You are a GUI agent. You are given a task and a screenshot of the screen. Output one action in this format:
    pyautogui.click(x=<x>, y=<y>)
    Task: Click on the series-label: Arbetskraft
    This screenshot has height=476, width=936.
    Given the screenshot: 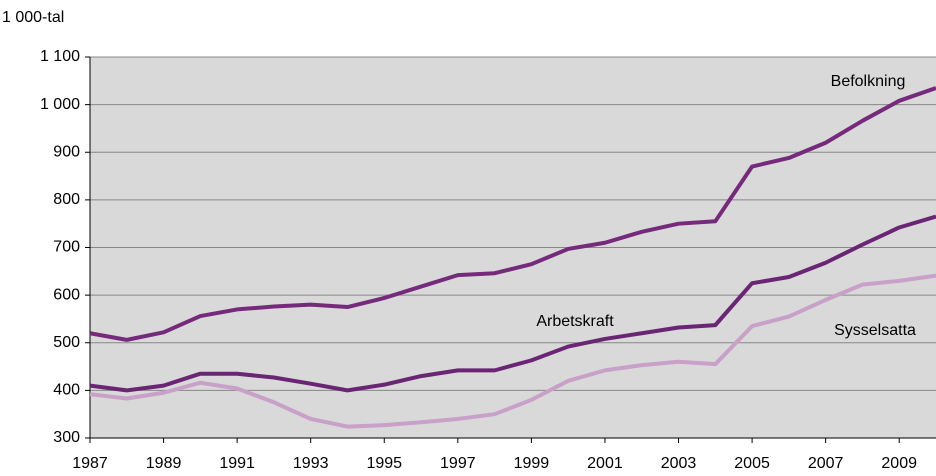 What is the action you would take?
    pyautogui.click(x=575, y=321)
    